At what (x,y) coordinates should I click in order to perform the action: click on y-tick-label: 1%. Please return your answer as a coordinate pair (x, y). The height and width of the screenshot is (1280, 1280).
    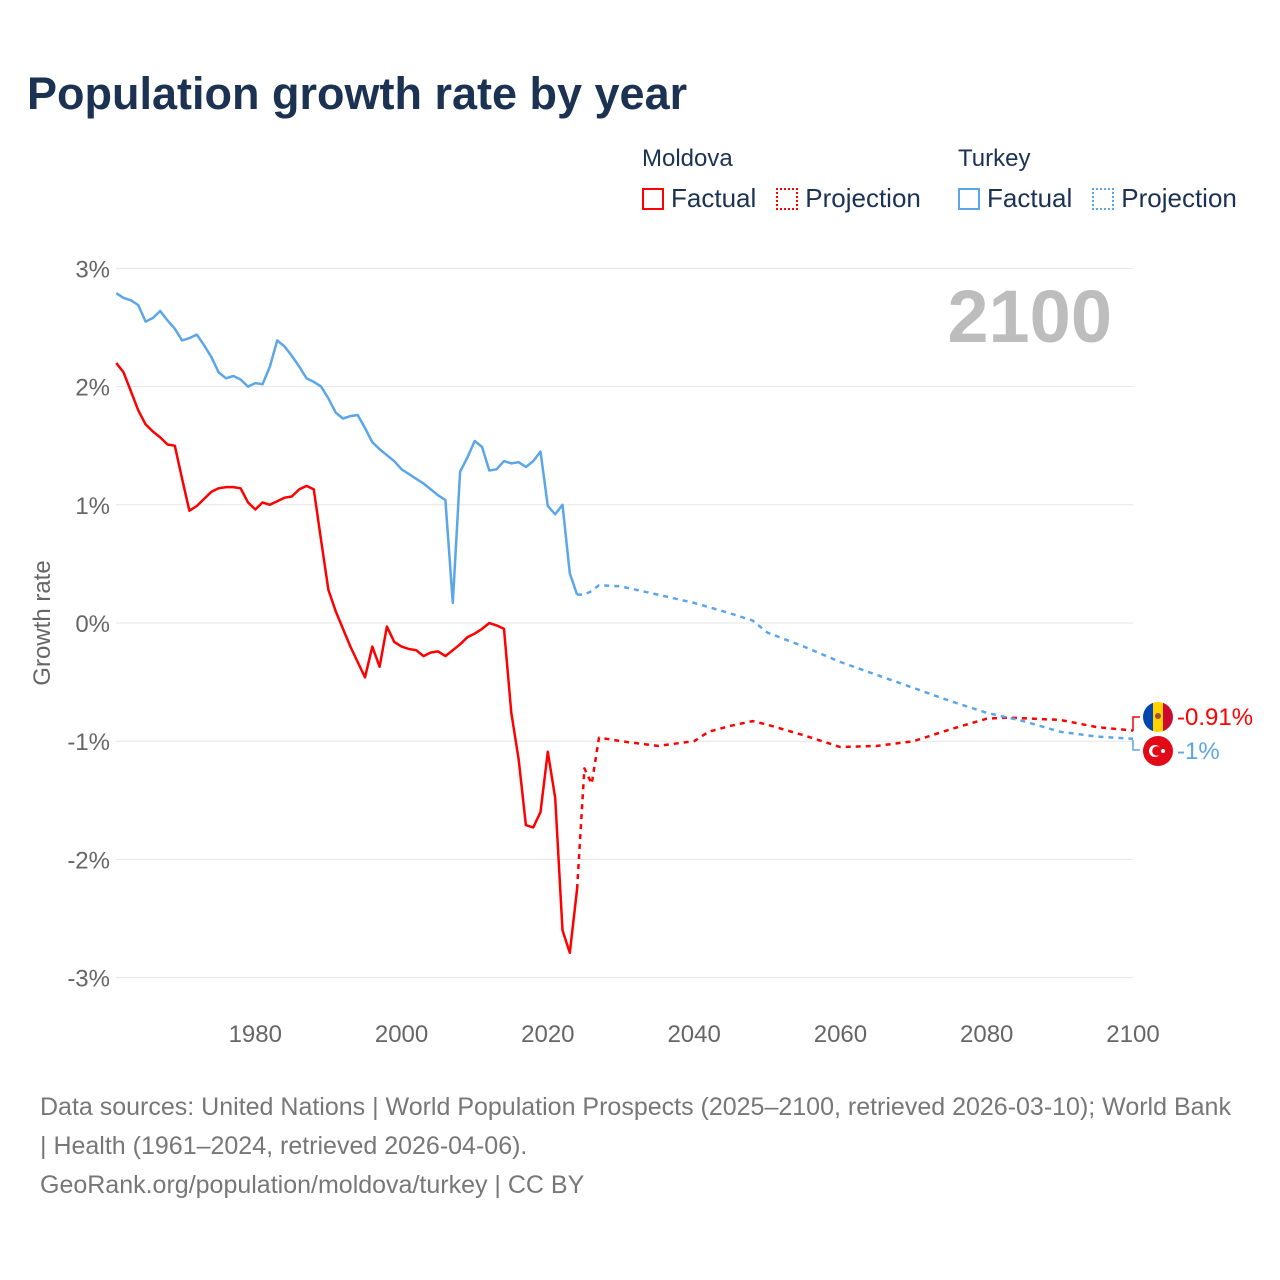
    Looking at the image, I should click on (92, 506).